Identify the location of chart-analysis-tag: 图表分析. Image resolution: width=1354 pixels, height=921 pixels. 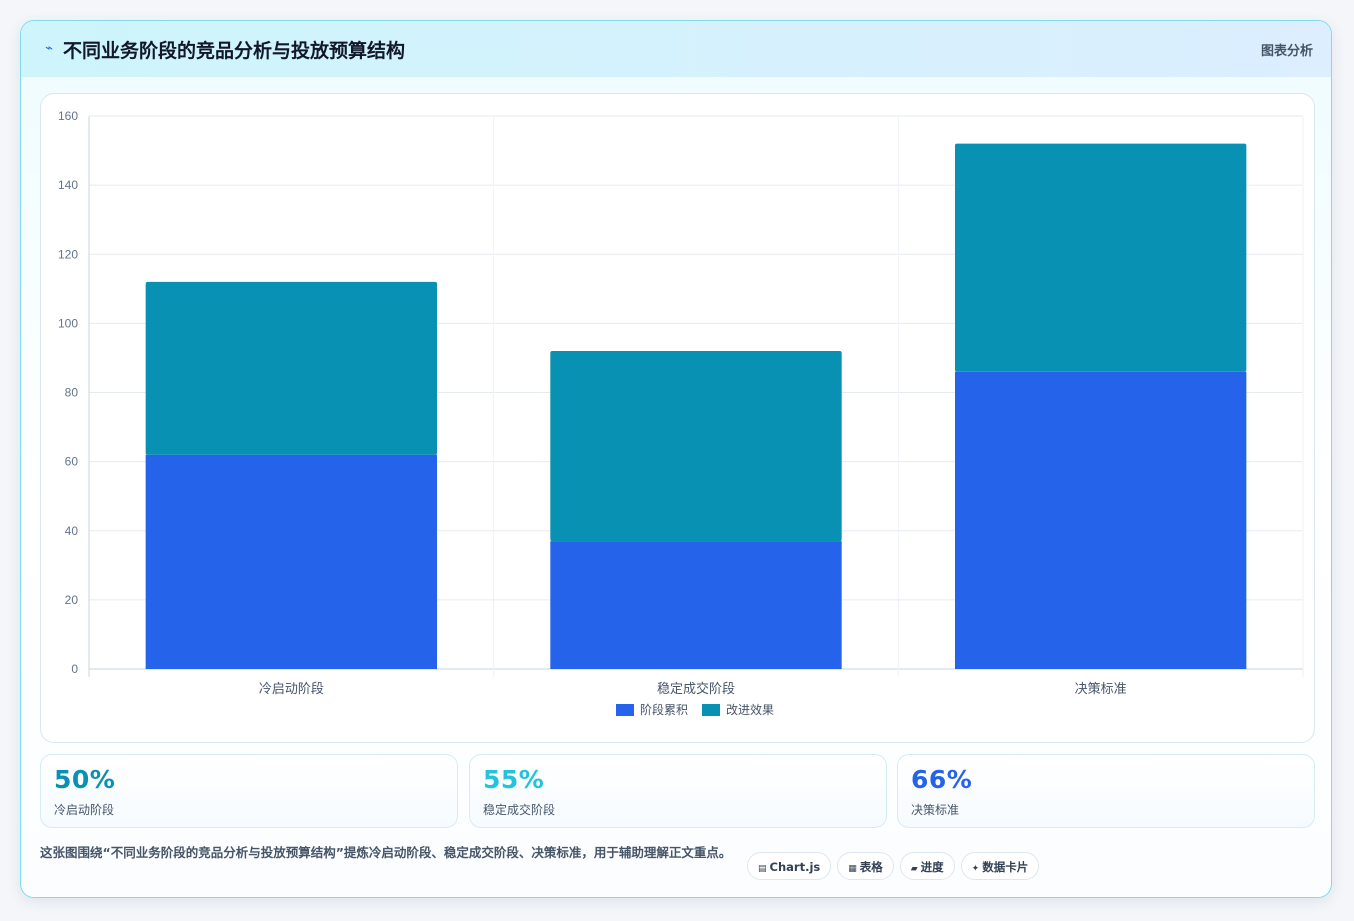
(1286, 51).